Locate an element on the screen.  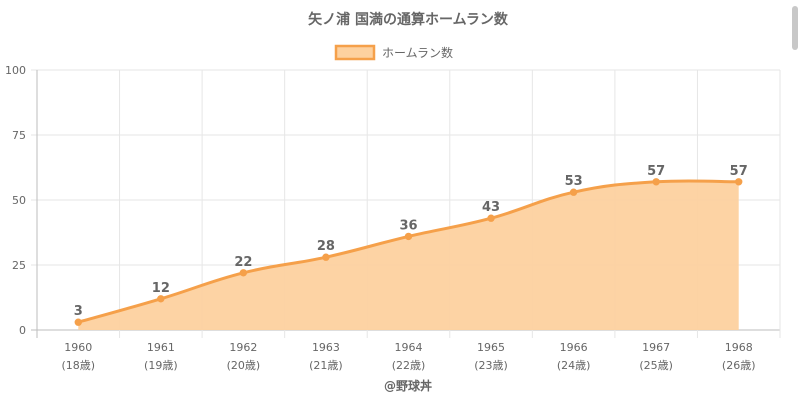
chart-title: 矢ノ浦 国満の通算ホームラン数 is located at coordinates (408, 19).